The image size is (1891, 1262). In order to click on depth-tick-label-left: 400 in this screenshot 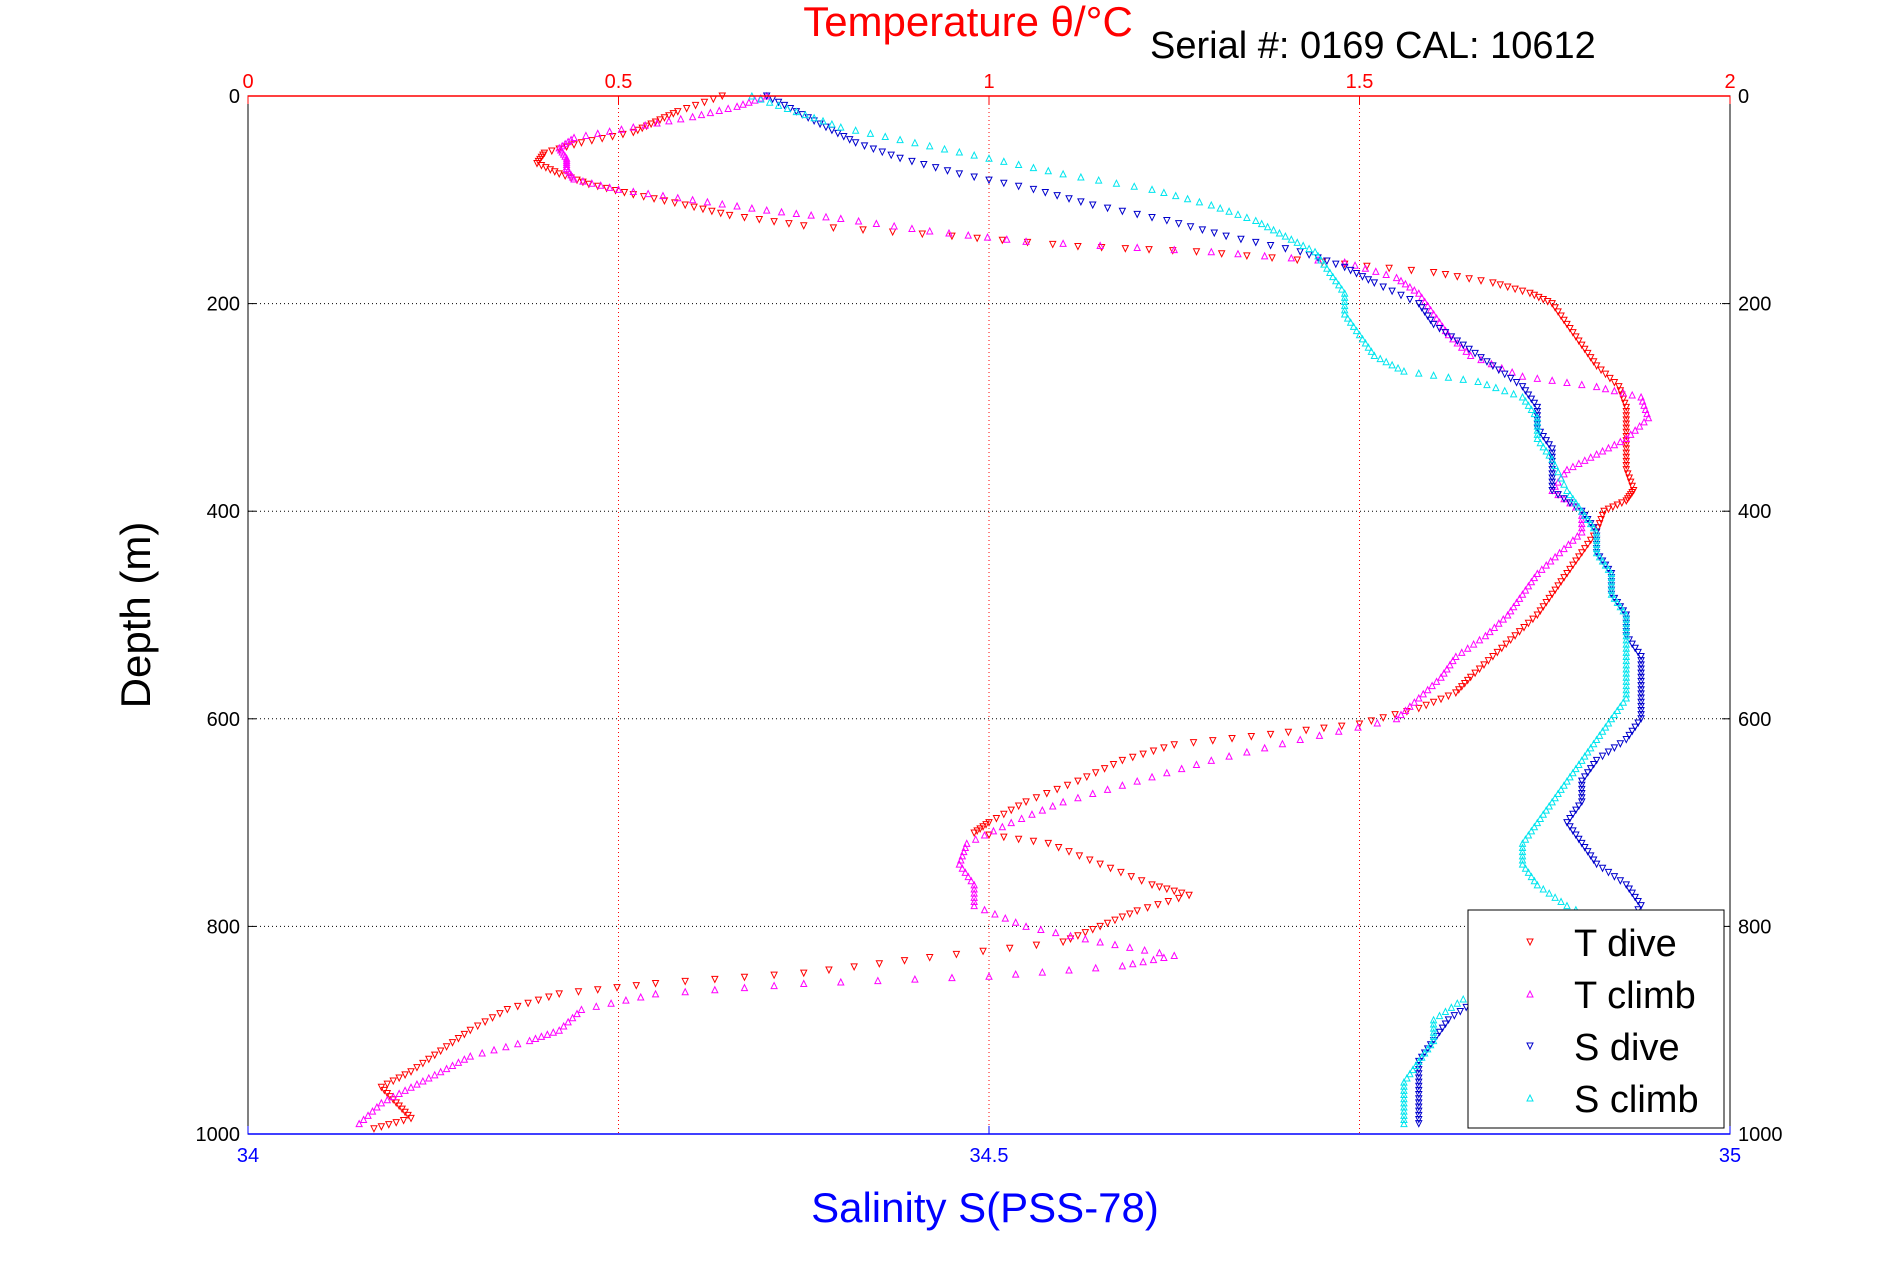, I will do `click(223, 512)`.